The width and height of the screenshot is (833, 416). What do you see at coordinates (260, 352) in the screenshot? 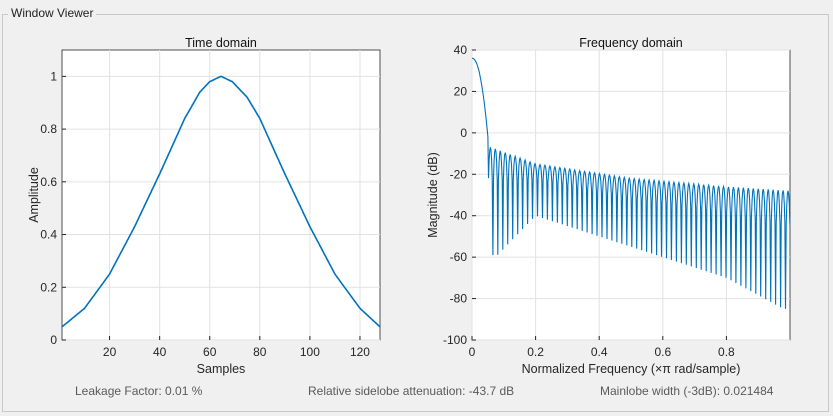
I see `time-domain-xtick-label: 80` at bounding box center [260, 352].